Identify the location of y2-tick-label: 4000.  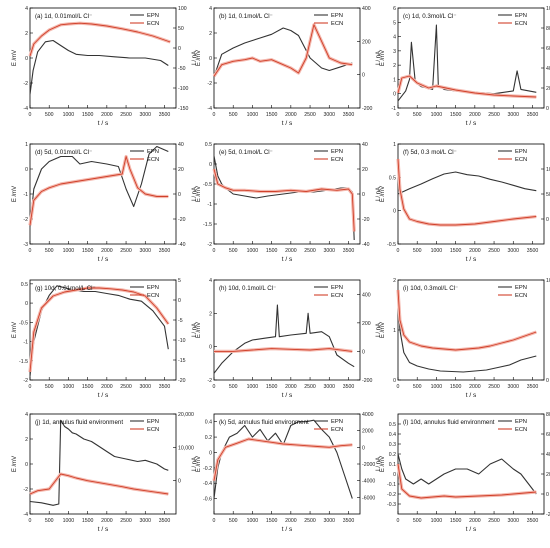
(548, 455).